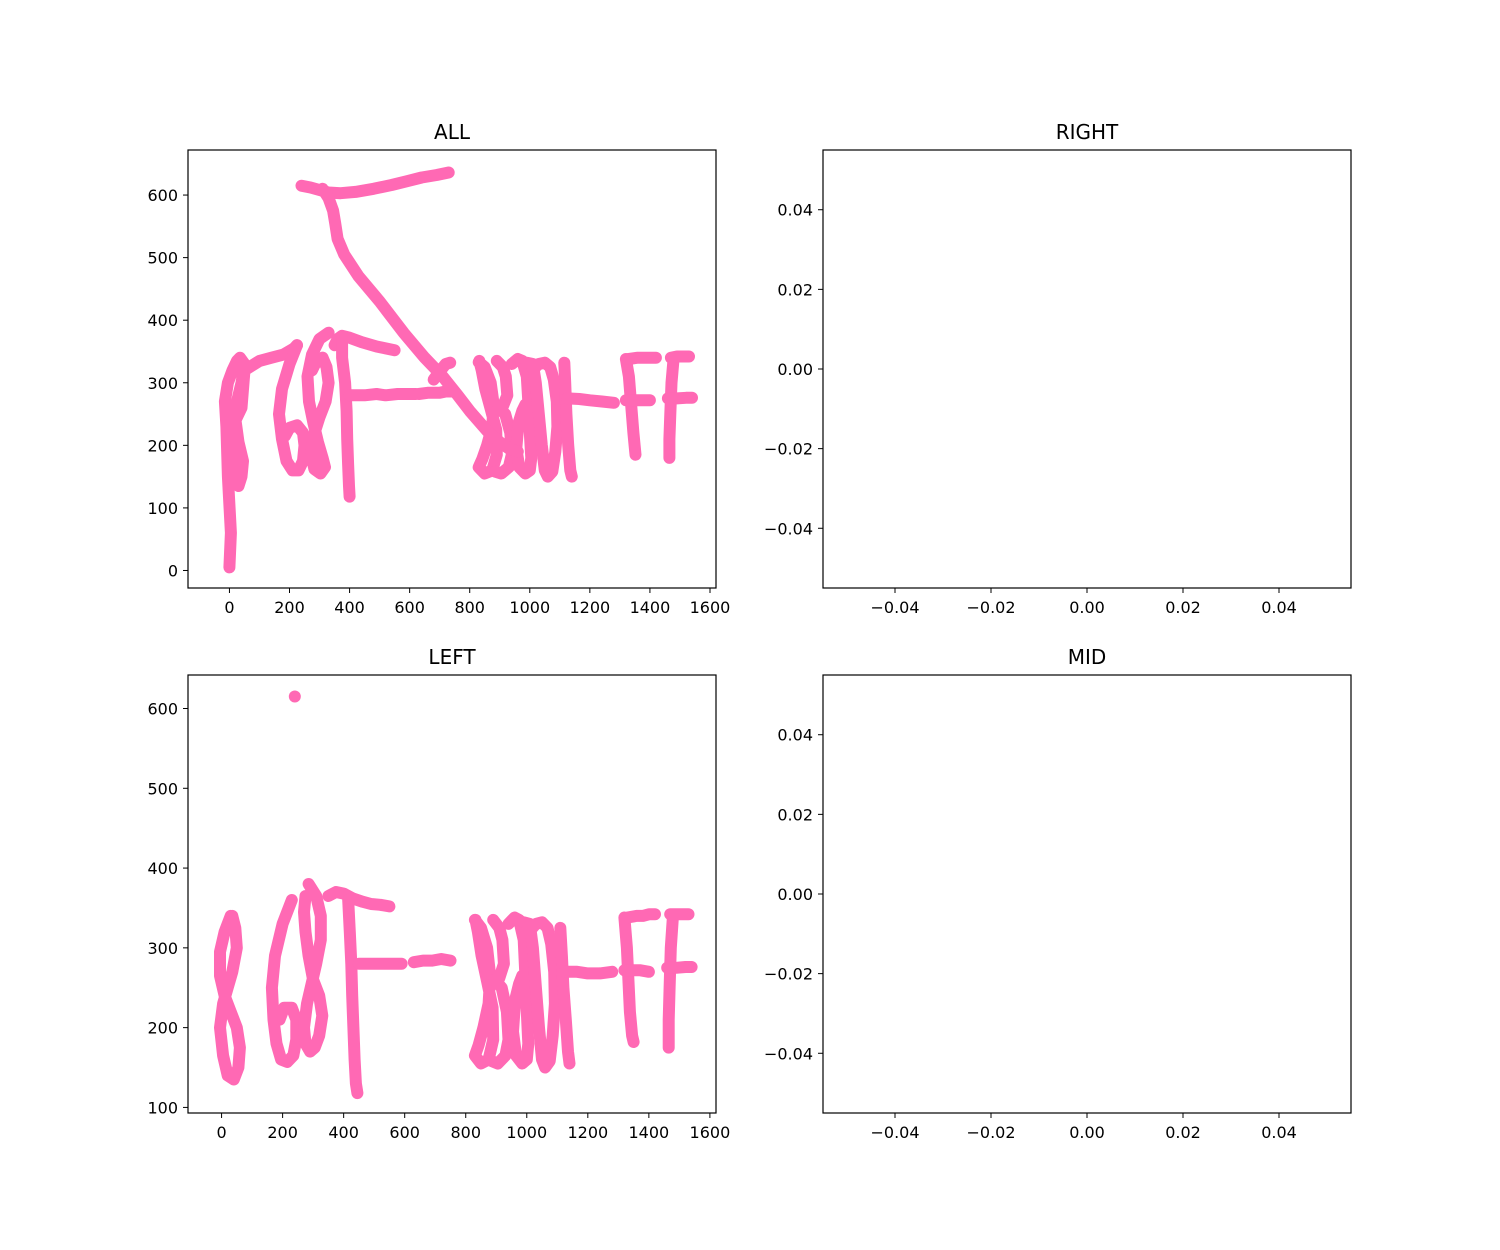  Describe the element at coordinates (173, 570) in the screenshot. I see `y-tick-label: 0` at that location.